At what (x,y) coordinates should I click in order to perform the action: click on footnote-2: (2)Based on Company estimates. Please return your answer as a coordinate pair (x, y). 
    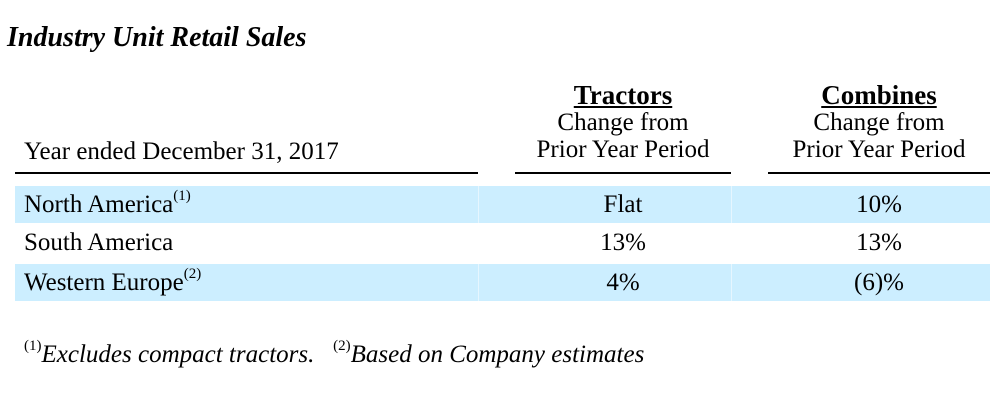
    Looking at the image, I should click on (489, 353).